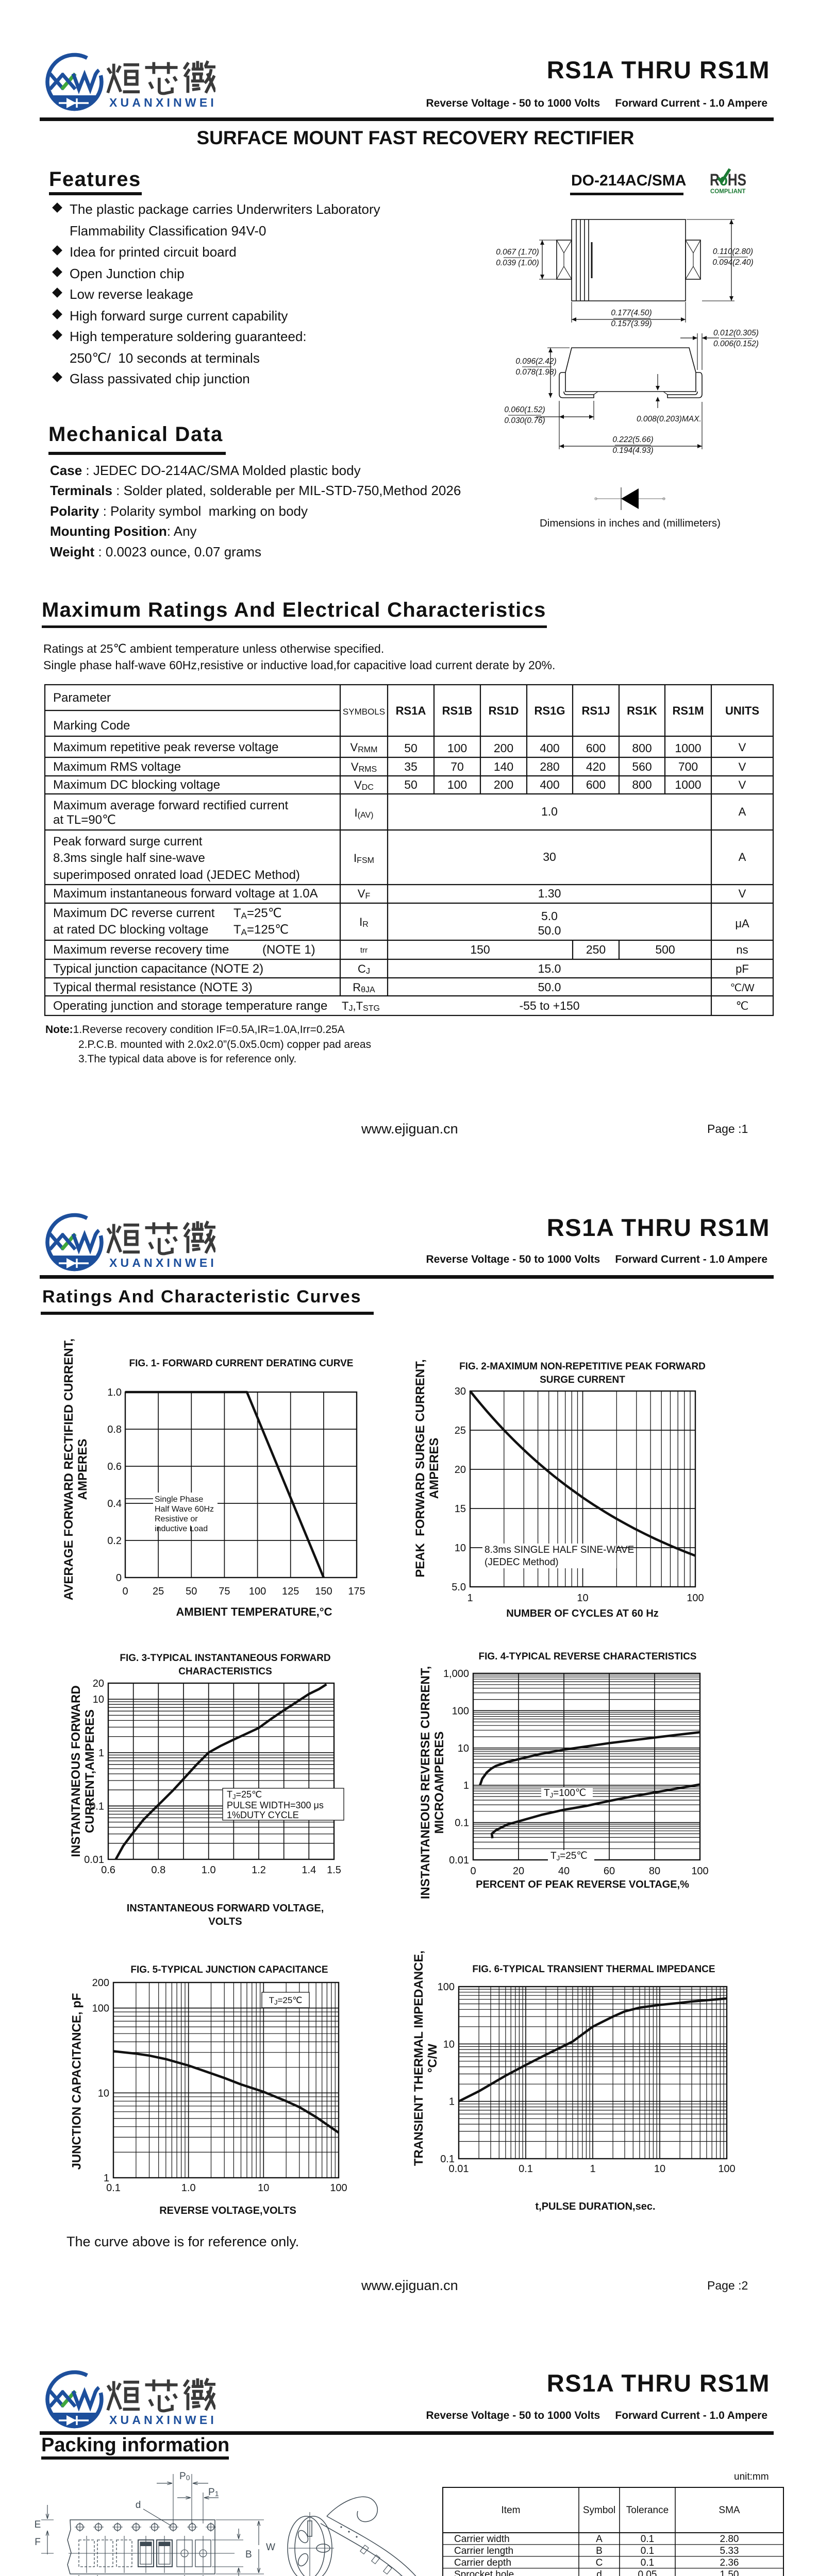 The width and height of the screenshot is (818, 2576). I want to click on svg-text: 75, so click(224, 1591).